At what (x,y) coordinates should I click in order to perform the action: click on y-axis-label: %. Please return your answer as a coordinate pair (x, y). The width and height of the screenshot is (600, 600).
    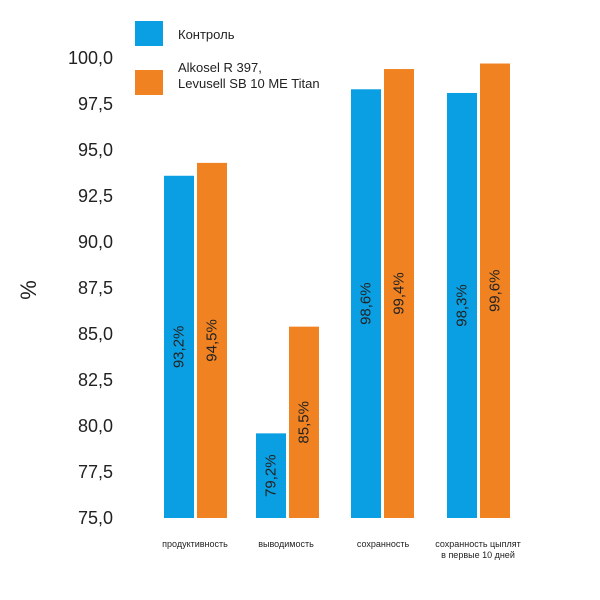
    Looking at the image, I should click on (28, 290).